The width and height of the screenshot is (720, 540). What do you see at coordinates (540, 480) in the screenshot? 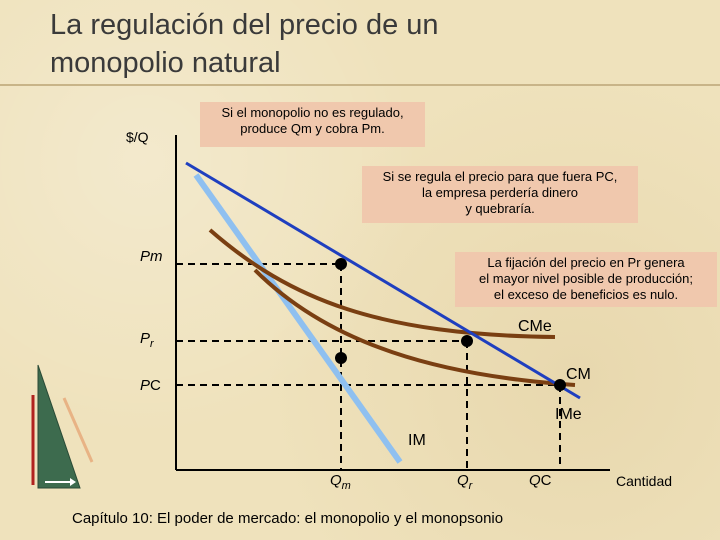
I see `x-tick-qc: QC` at bounding box center [540, 480].